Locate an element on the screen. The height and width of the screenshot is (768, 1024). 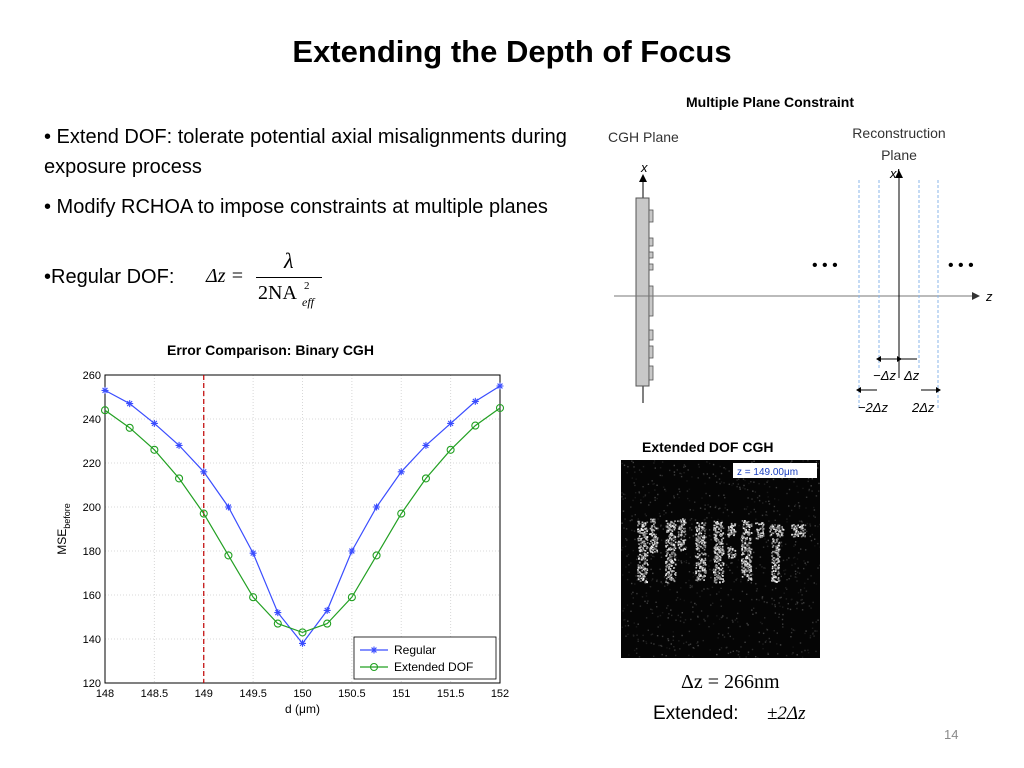
x-tick-label: 151.5 is located at coordinates (451, 694).